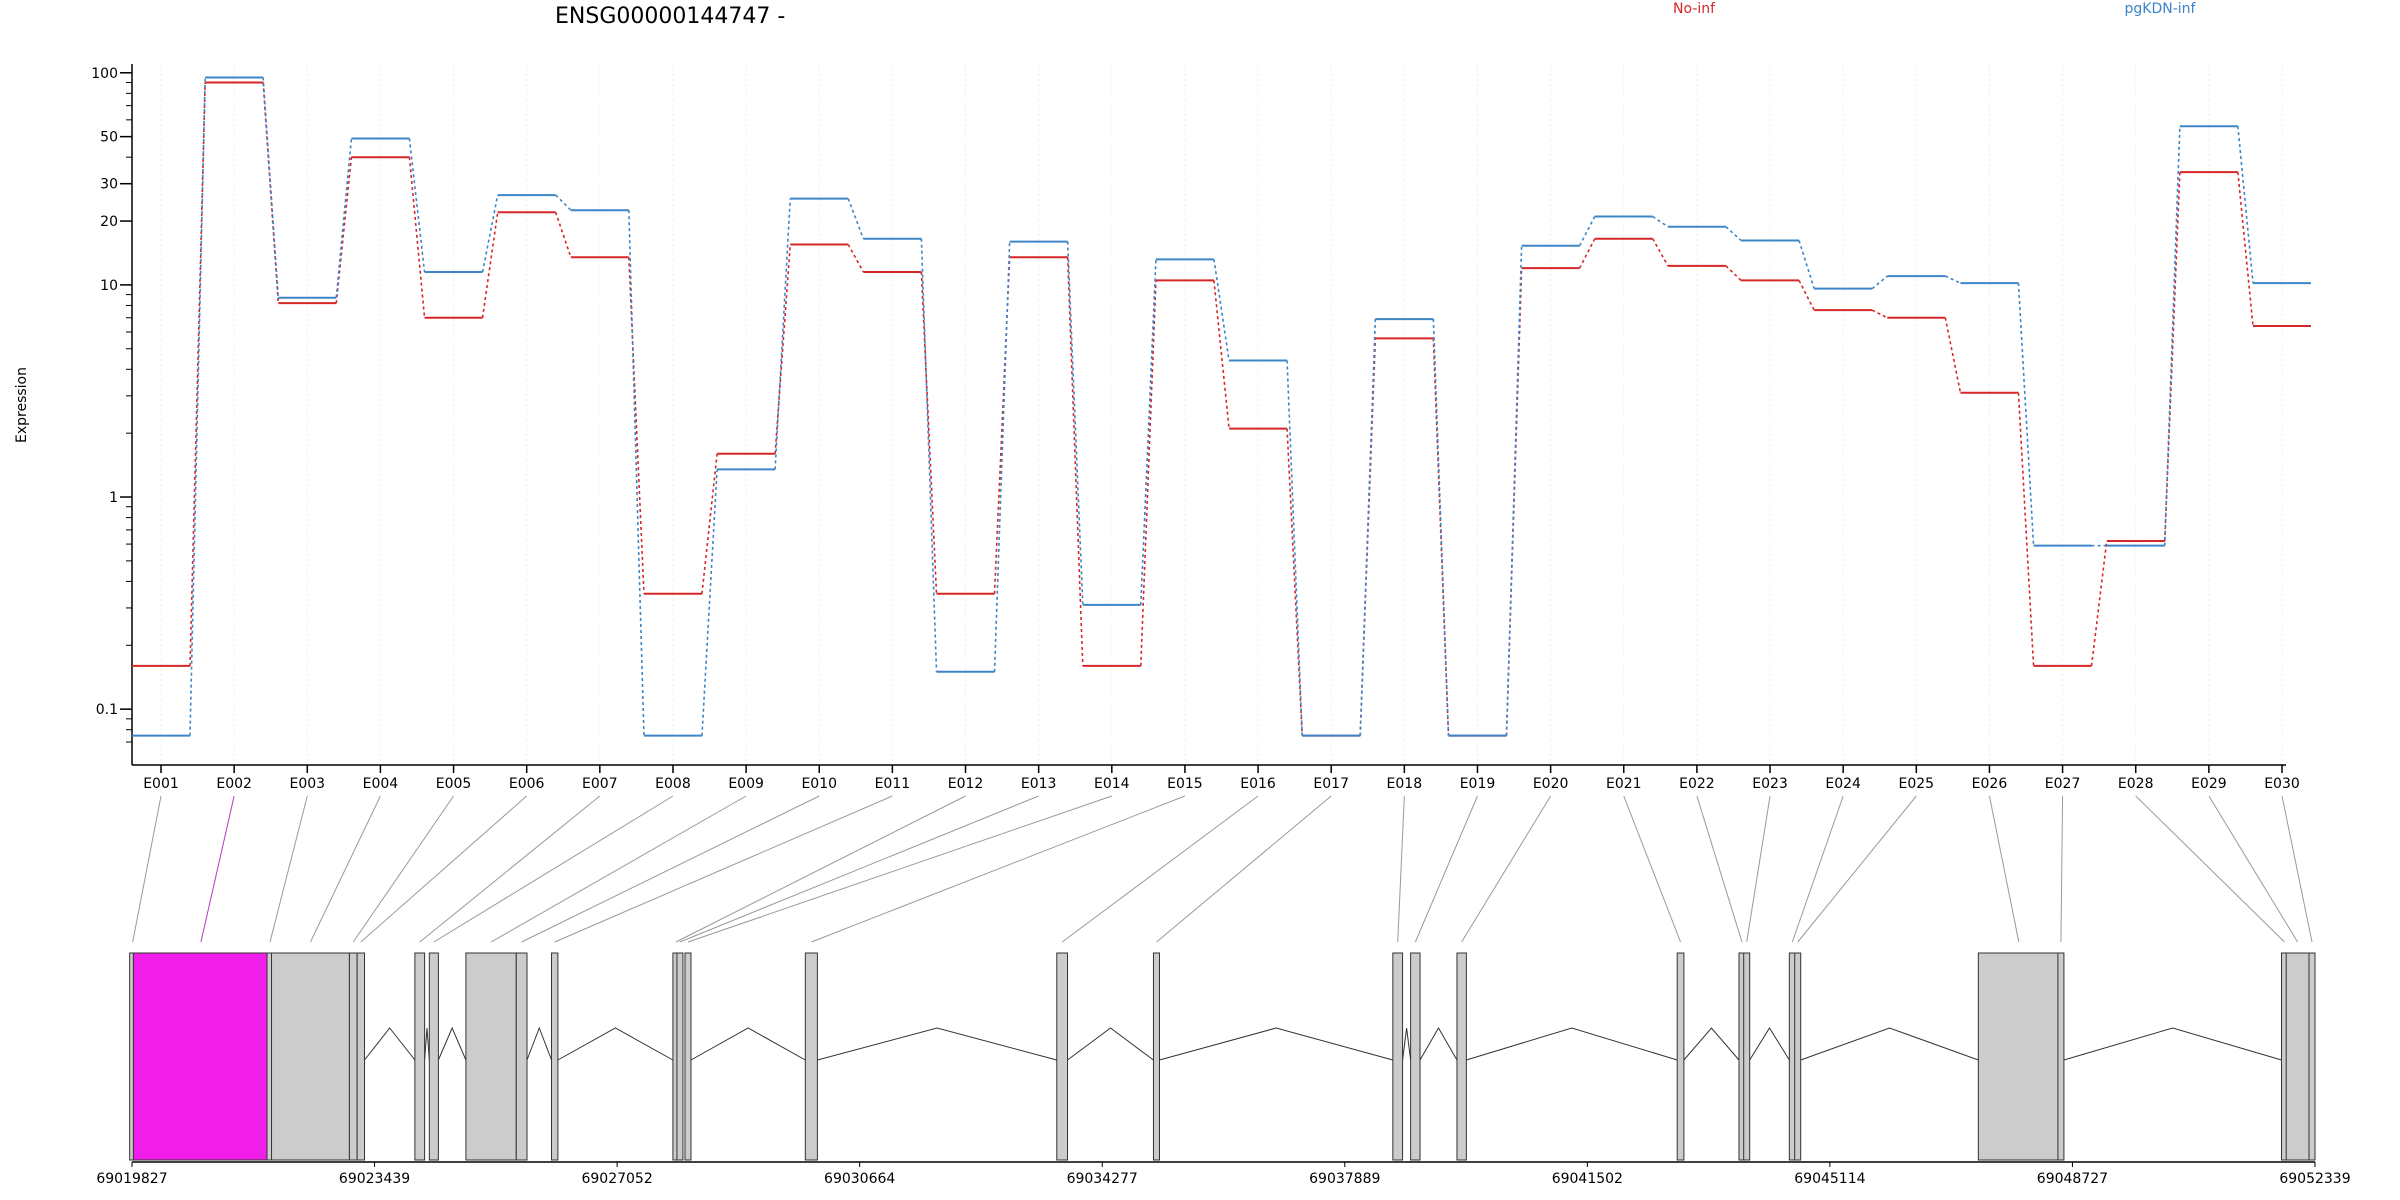 Image resolution: width=2400 pixels, height=1200 pixels. What do you see at coordinates (2136, 784) in the screenshot?
I see `x-tick-label: E028` at bounding box center [2136, 784].